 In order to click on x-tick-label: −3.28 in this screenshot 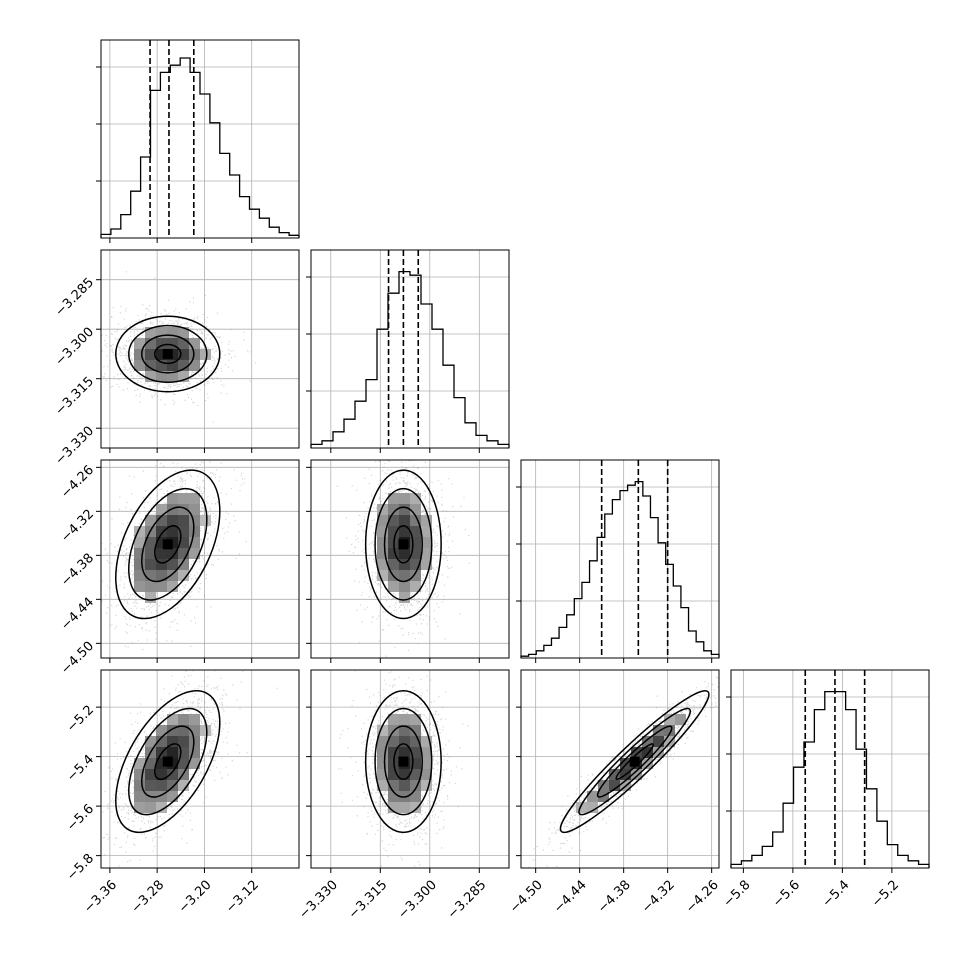, I will do `click(148, 897)`.